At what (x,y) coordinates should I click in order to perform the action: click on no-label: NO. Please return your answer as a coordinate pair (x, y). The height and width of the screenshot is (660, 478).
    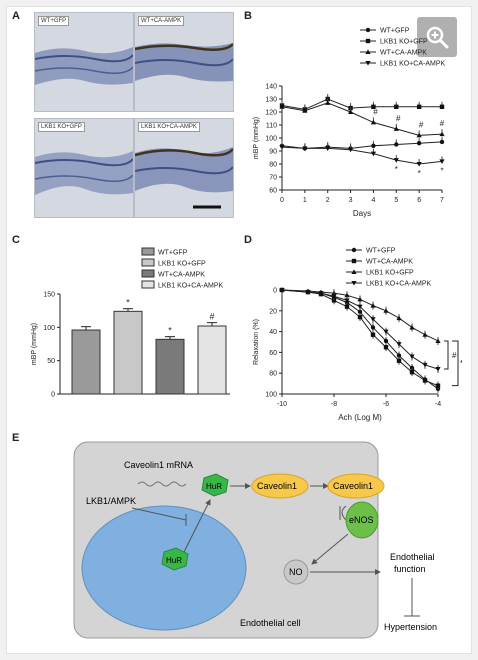
    Looking at the image, I should click on (296, 572).